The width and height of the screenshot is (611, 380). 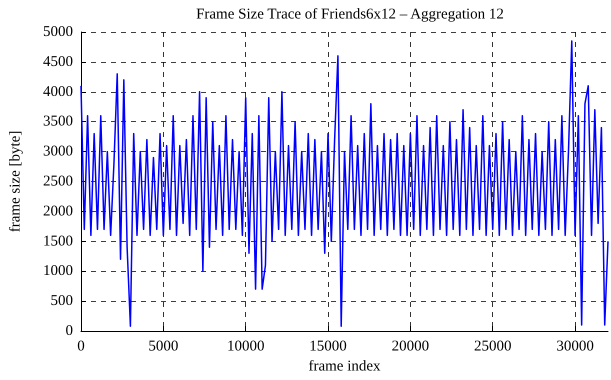 What do you see at coordinates (328, 346) in the screenshot?
I see `x-tick-label: 15000` at bounding box center [328, 346].